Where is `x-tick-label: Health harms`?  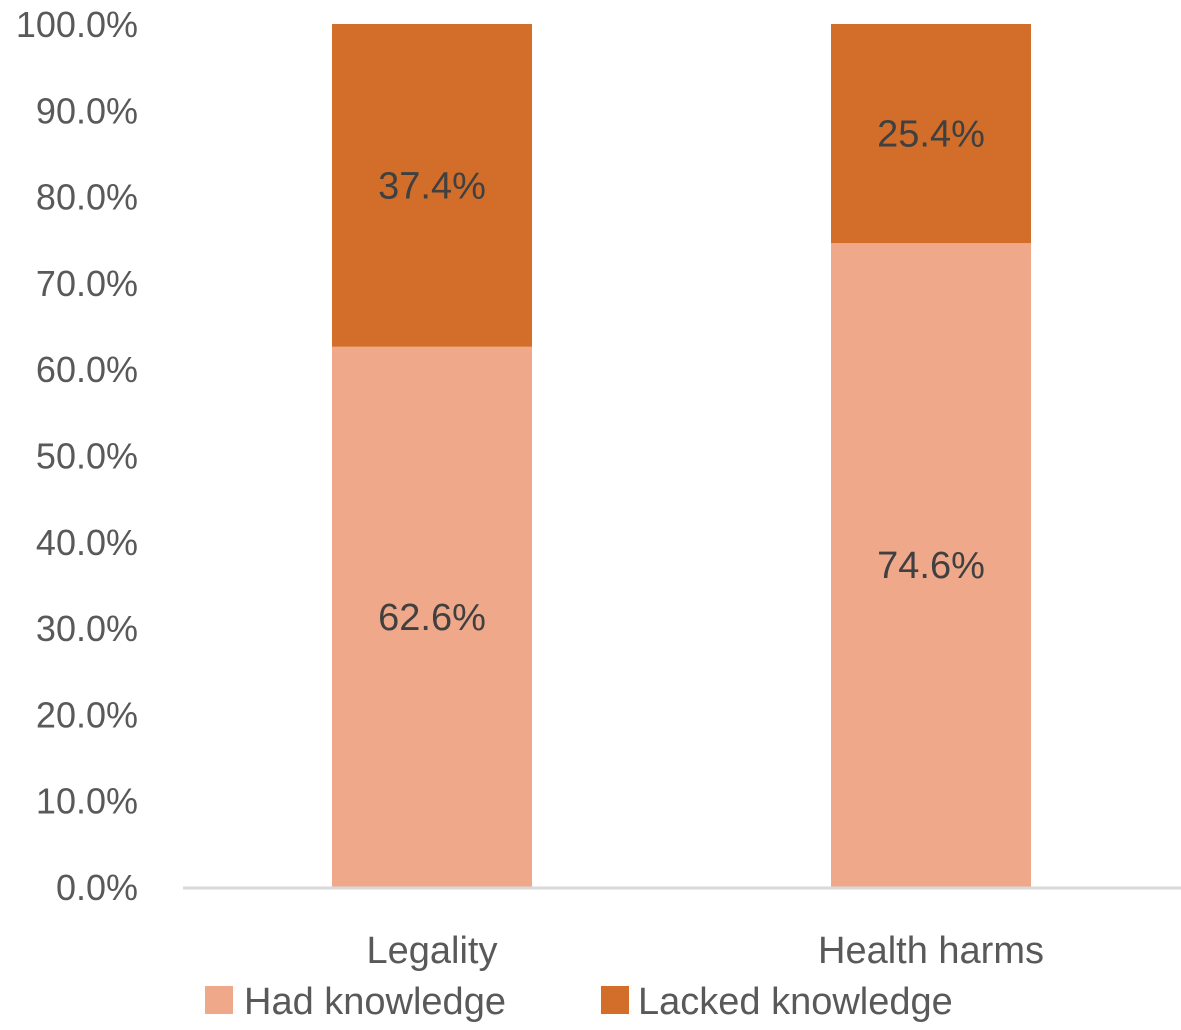
x-tick-label: Health harms is located at coordinates (931, 951).